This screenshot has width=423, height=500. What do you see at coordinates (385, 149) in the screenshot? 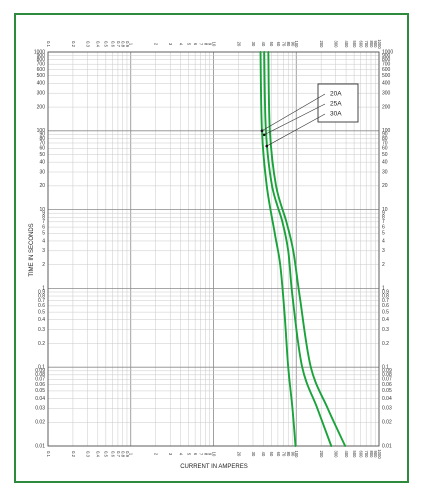
I see `y-tick-label-right: 60` at bounding box center [385, 149].